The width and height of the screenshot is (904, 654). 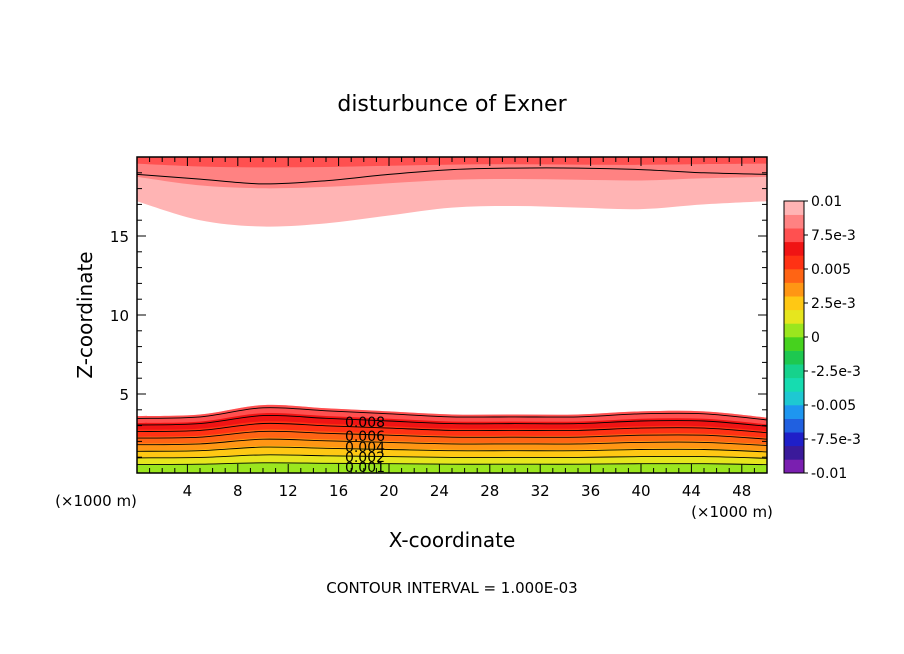 What do you see at coordinates (540, 491) in the screenshot?
I see `x-tick-label: 32` at bounding box center [540, 491].